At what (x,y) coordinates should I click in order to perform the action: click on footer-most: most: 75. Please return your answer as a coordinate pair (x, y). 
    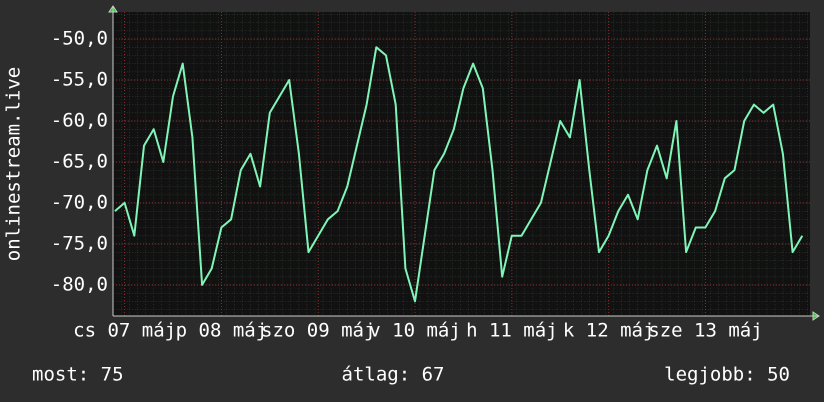
    Looking at the image, I should click on (78, 375).